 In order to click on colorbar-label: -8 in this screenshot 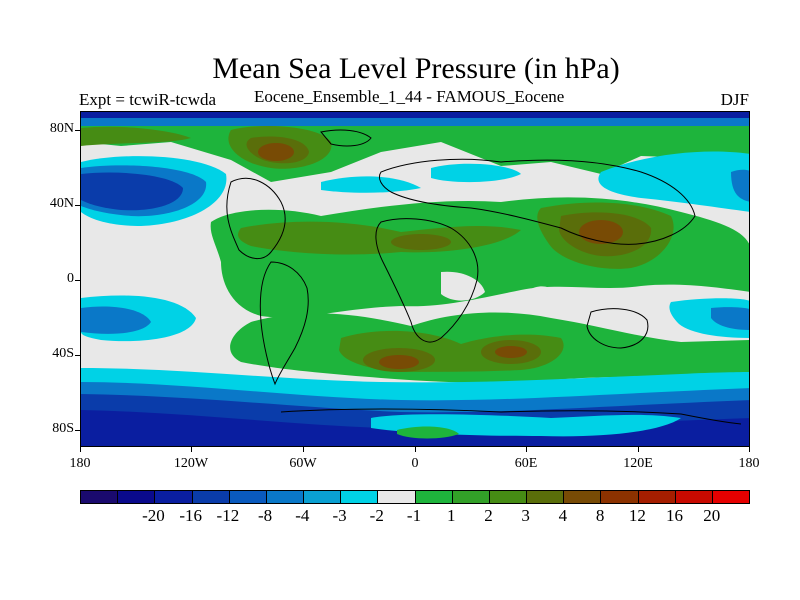, I will do `click(265, 515)`.